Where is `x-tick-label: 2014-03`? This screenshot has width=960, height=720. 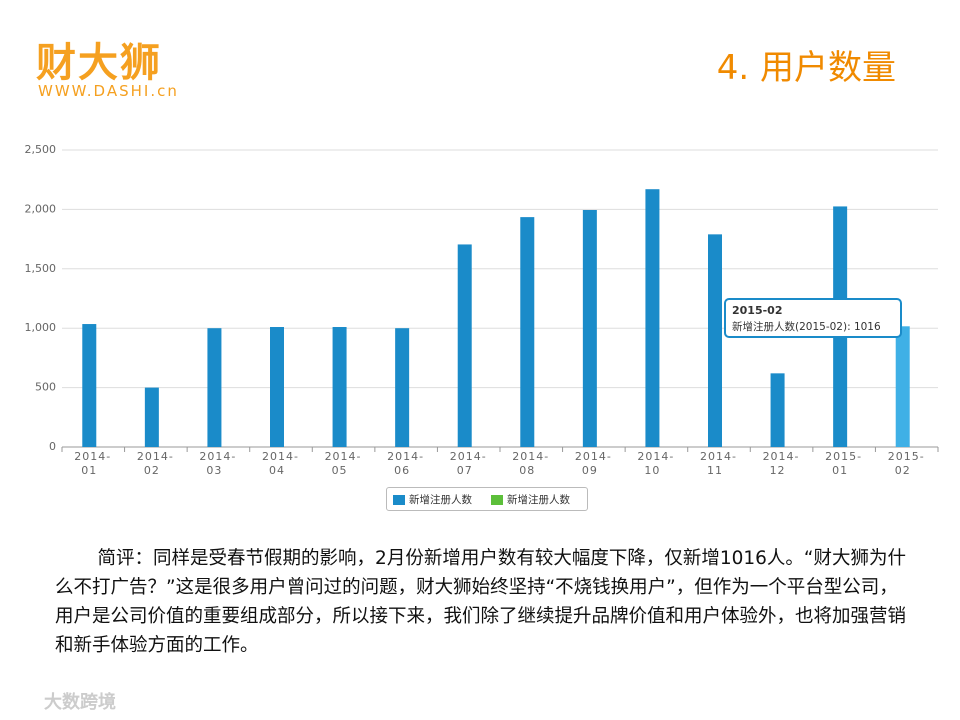 x-tick-label: 2014-03 is located at coordinates (218, 463).